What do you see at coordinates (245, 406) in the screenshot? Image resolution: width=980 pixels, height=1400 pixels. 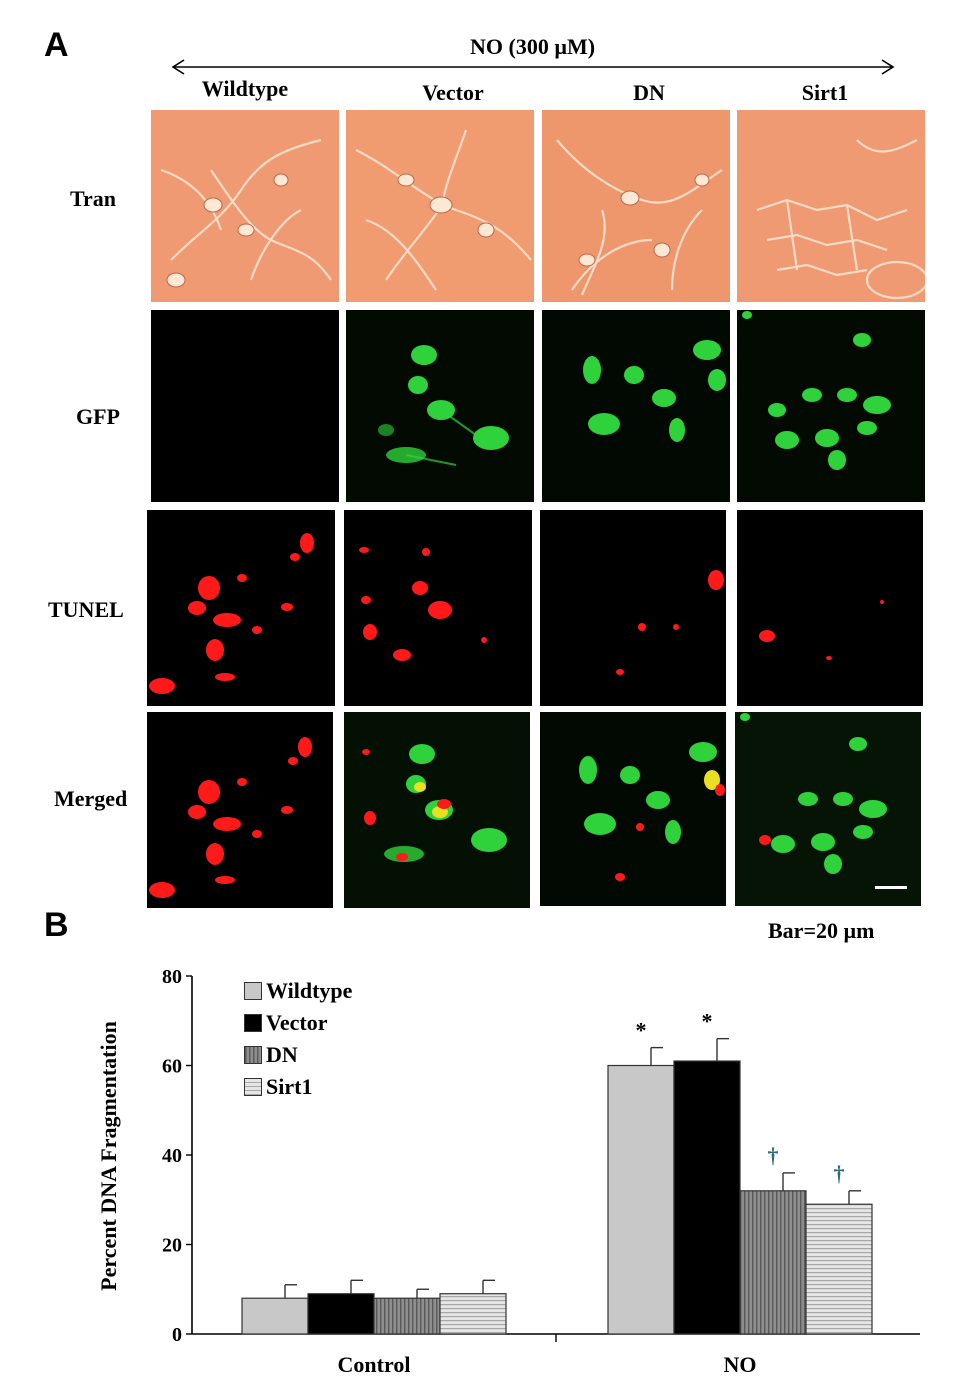 I see `gfp-image-wildtype` at bounding box center [245, 406].